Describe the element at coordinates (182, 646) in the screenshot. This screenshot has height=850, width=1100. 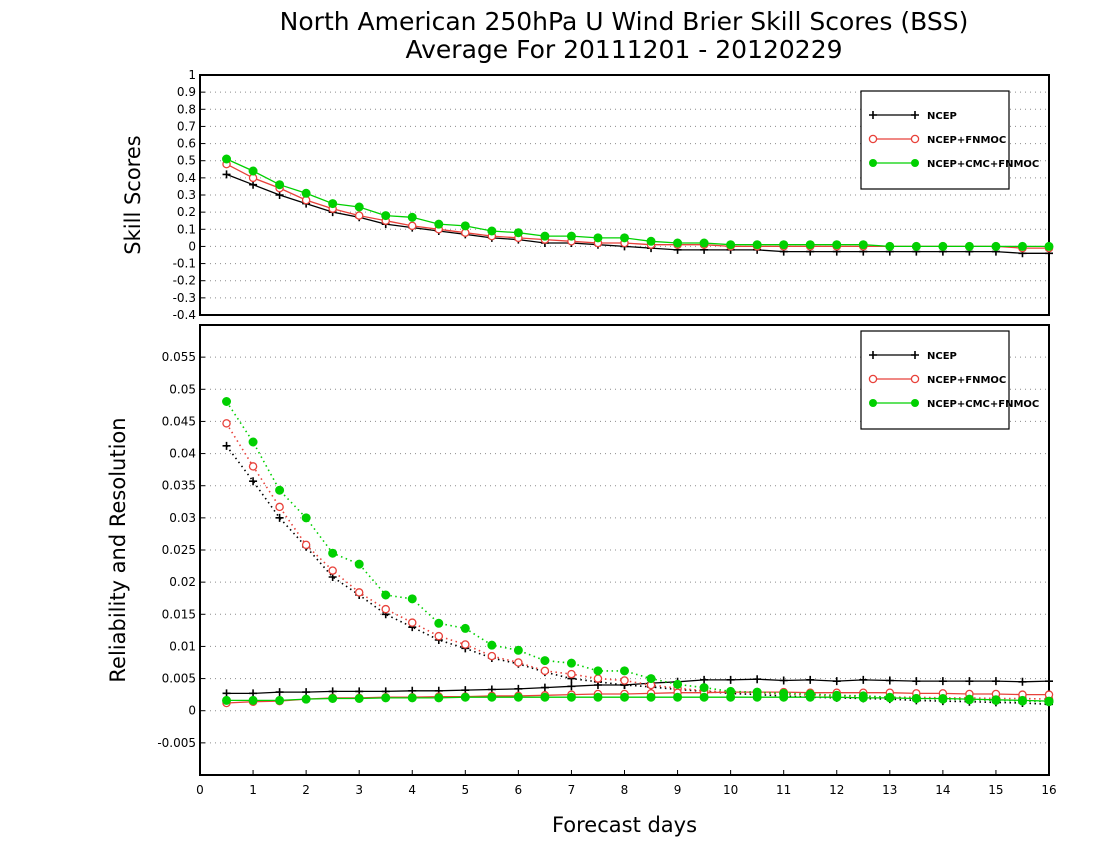
I see `y-tick-label: 0.01` at that location.